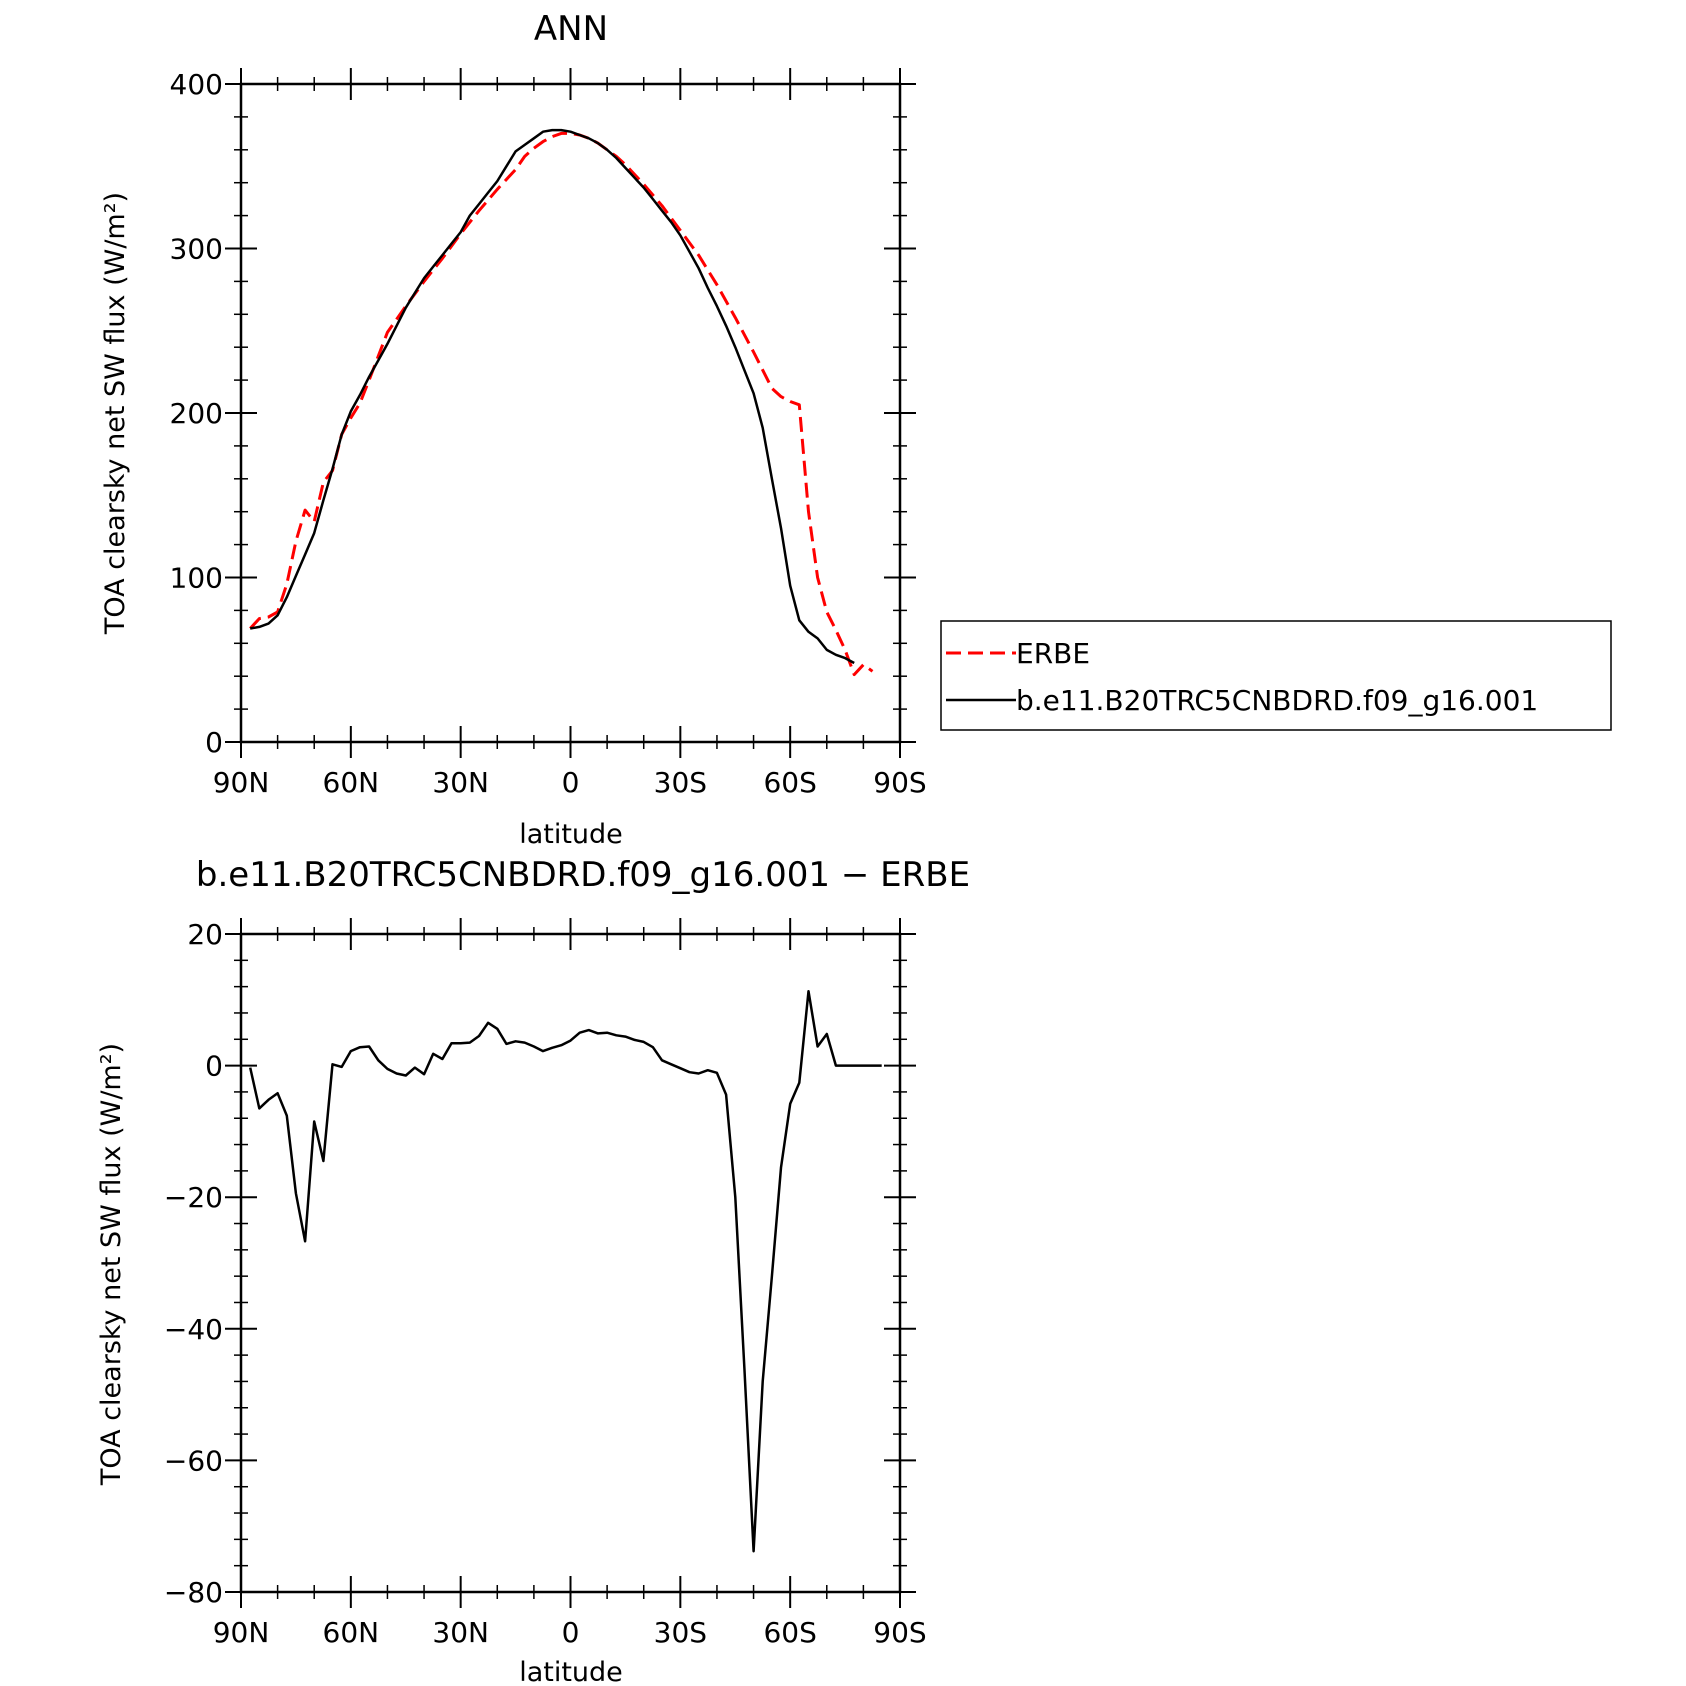  Describe the element at coordinates (193, 1460) in the screenshot. I see `y-tick-label: −60` at that location.